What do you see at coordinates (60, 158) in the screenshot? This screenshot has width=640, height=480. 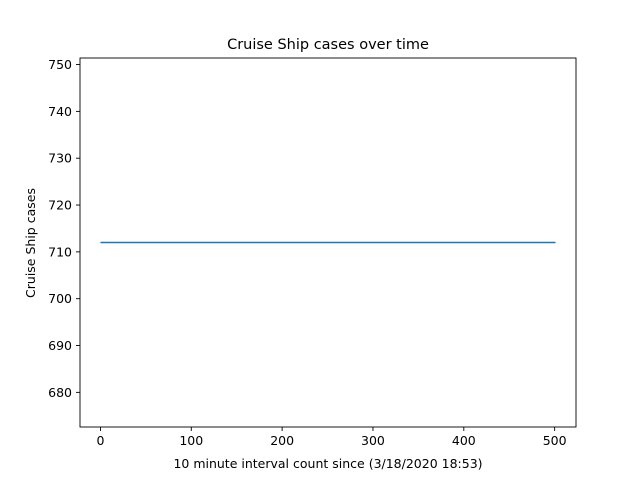 I see `y-tick-label: 730` at bounding box center [60, 158].